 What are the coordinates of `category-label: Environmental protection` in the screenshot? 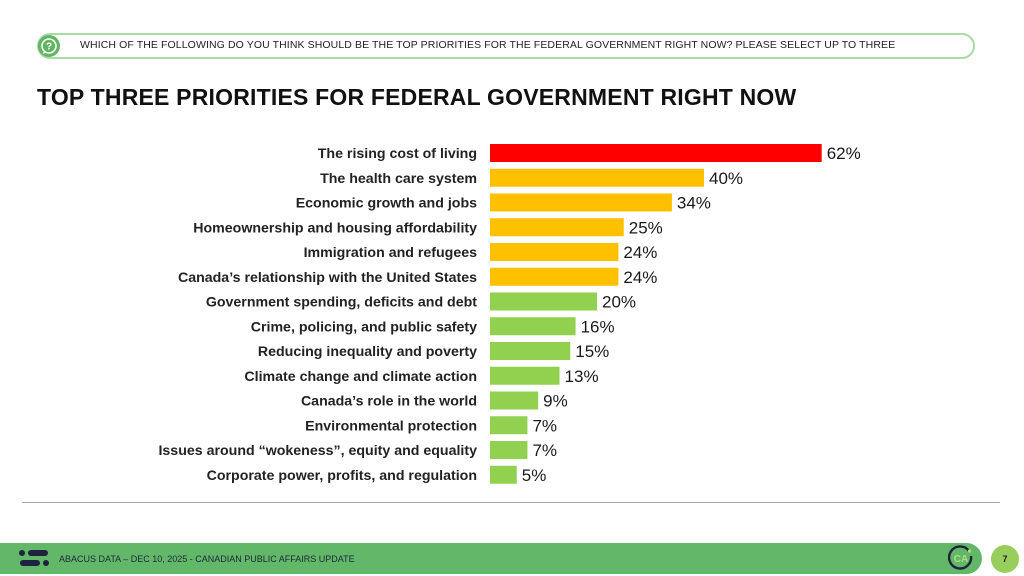 It's located at (391, 426).